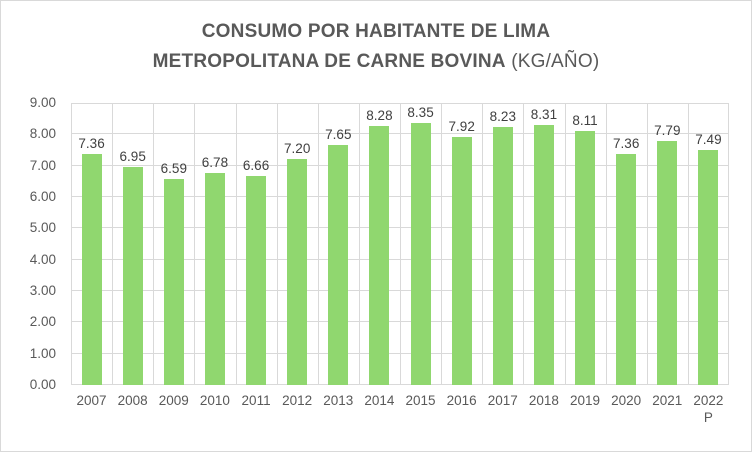  Describe the element at coordinates (626, 400) in the screenshot. I see `x-tick-label: 2020` at that location.